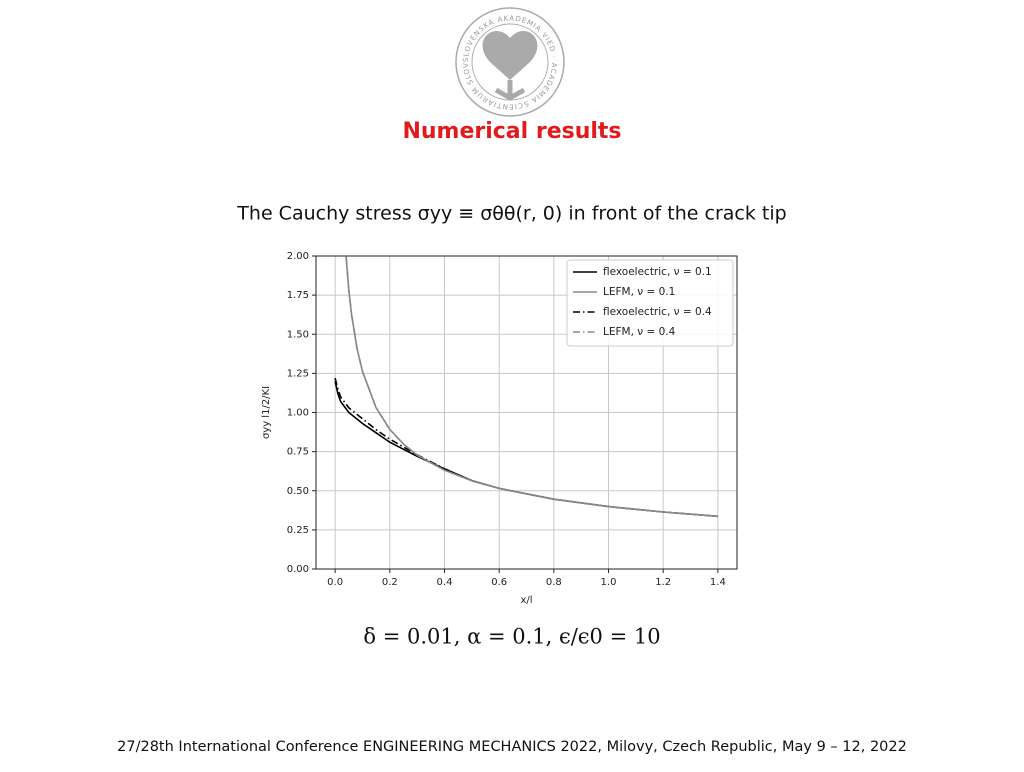 Image resolution: width=1024 pixels, height=772 pixels. Describe the element at coordinates (663, 582) in the screenshot. I see `x-tick-label: 1.2` at that location.